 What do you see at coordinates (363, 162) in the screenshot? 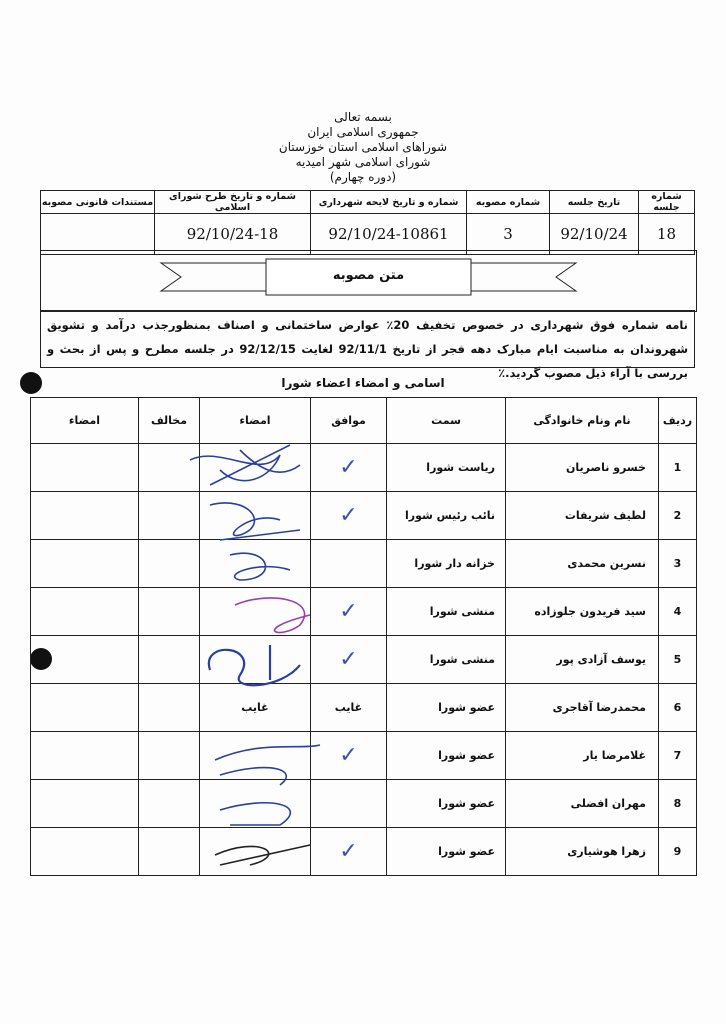
I see `header-city-council: شورای اسلامی شهر امیدیه` at bounding box center [363, 162].